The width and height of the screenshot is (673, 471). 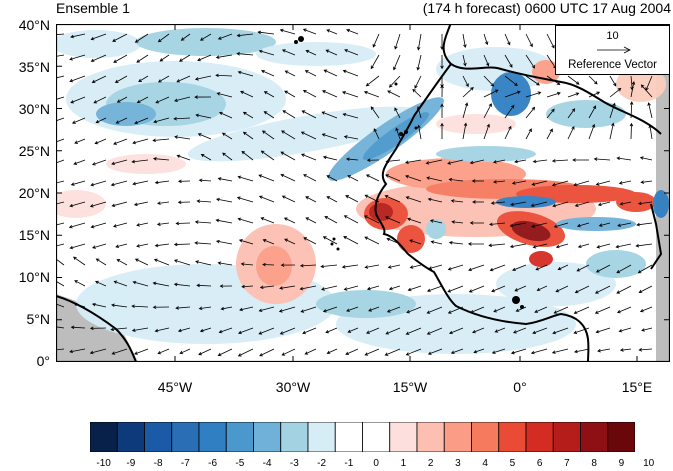 I want to click on colorbar, so click(x=362, y=437).